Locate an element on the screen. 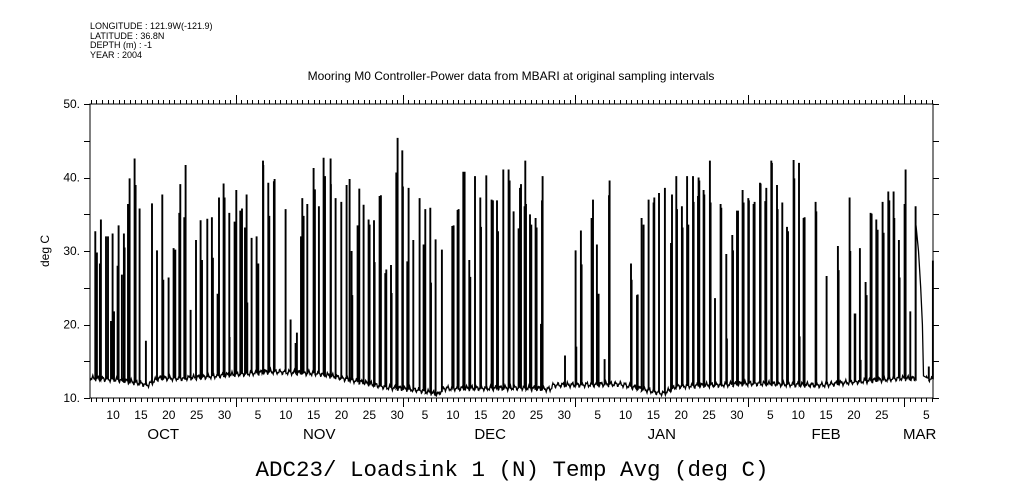  y-axis-label: deg C is located at coordinates (45, 251).